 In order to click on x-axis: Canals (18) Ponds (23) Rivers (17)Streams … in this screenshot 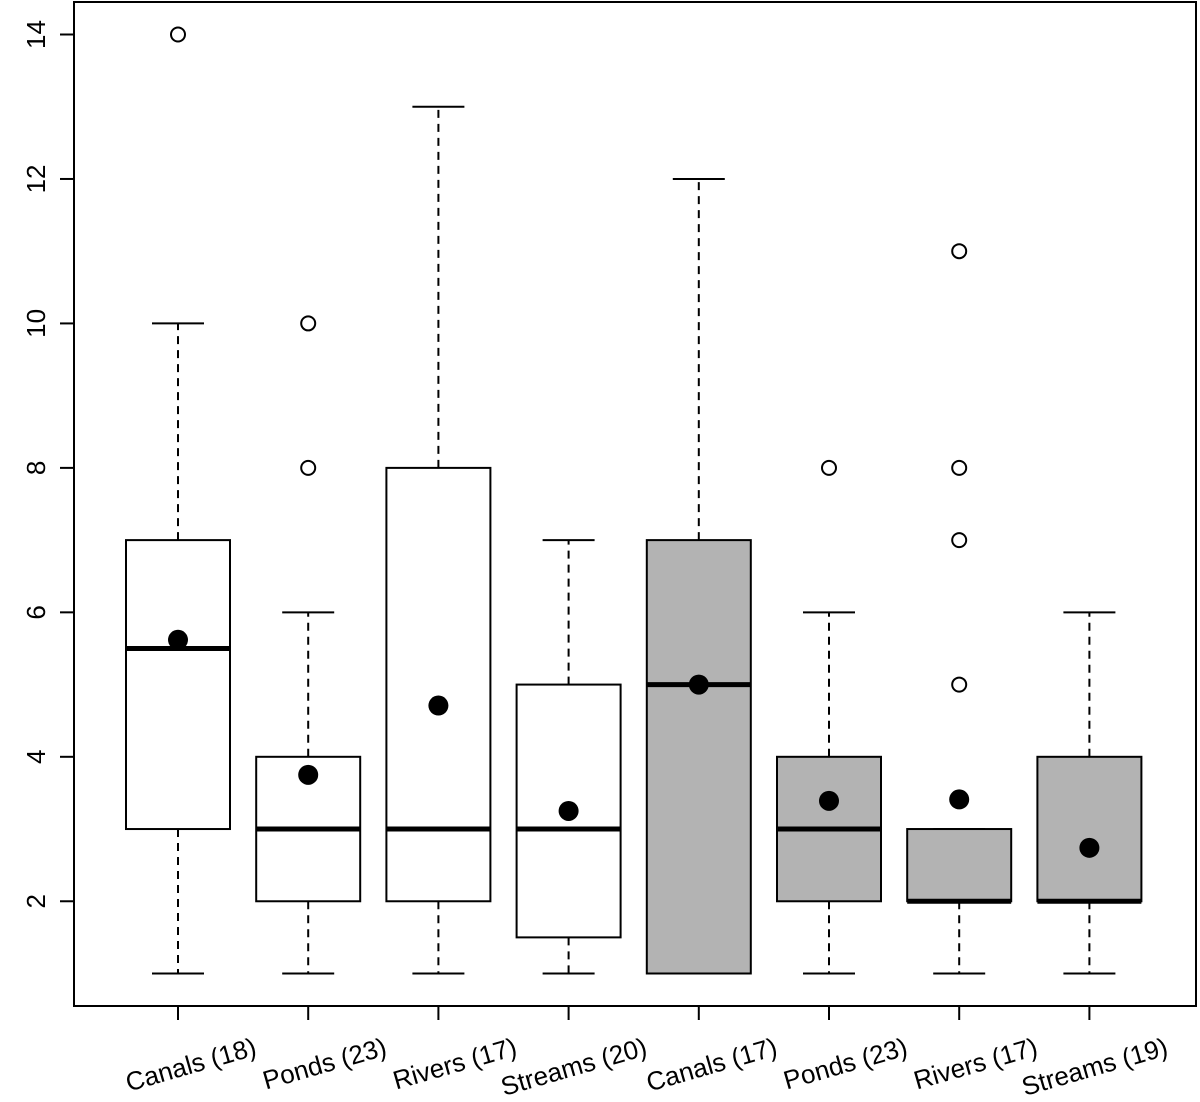, I will do `click(646, 1054)`.